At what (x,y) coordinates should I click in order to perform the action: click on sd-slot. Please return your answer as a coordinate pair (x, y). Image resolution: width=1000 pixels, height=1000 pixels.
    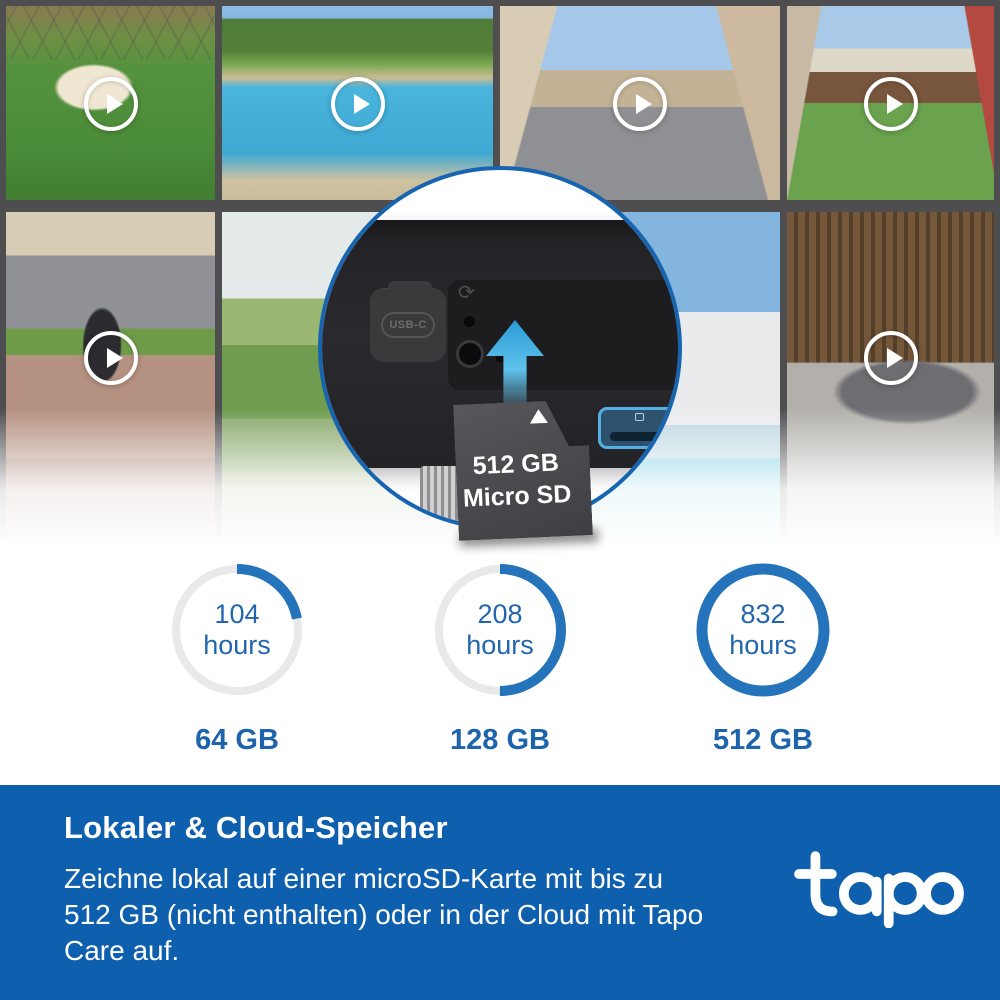
    Looking at the image, I should click on (638, 428).